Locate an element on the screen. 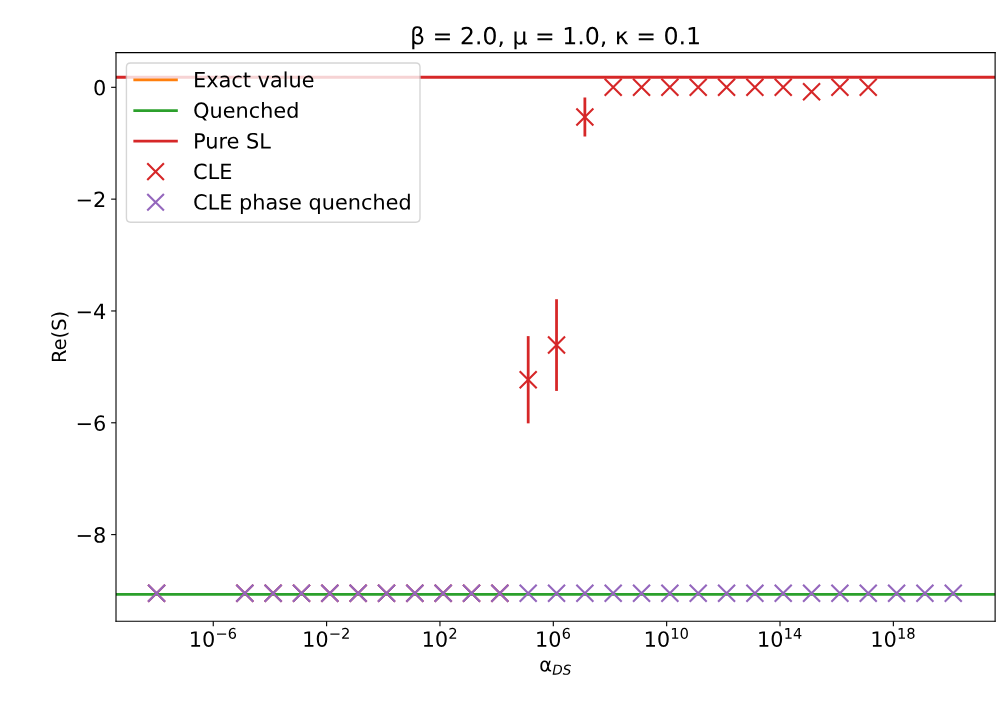  y-tick-label: −2 is located at coordinates (91, 199).